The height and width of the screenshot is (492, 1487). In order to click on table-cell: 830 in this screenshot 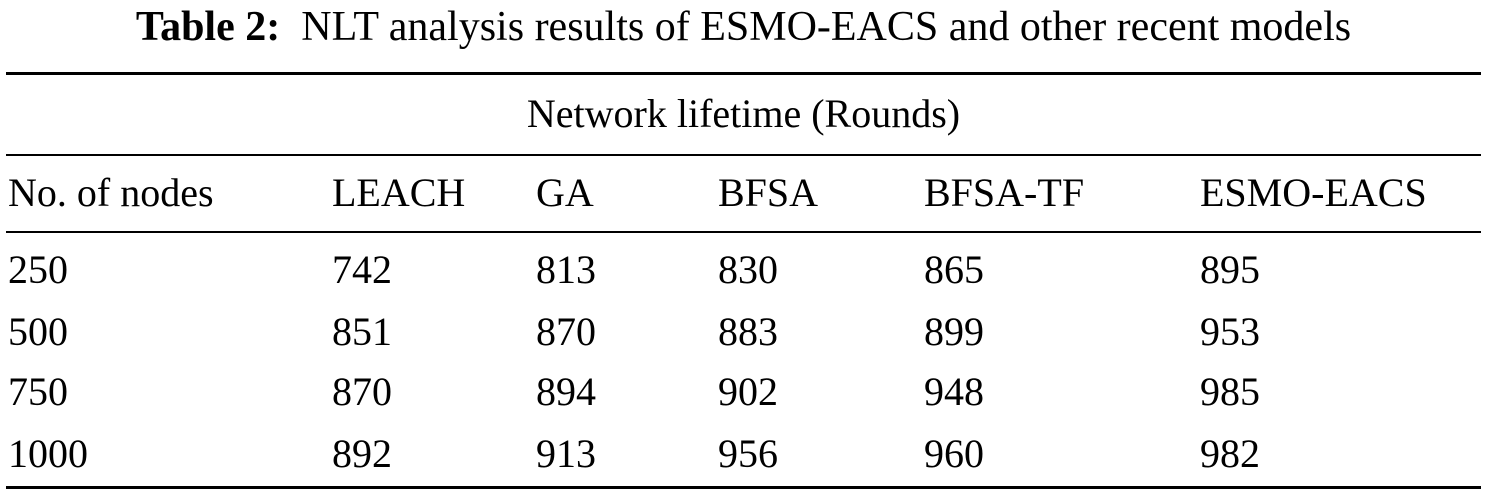, I will do `click(748, 269)`.